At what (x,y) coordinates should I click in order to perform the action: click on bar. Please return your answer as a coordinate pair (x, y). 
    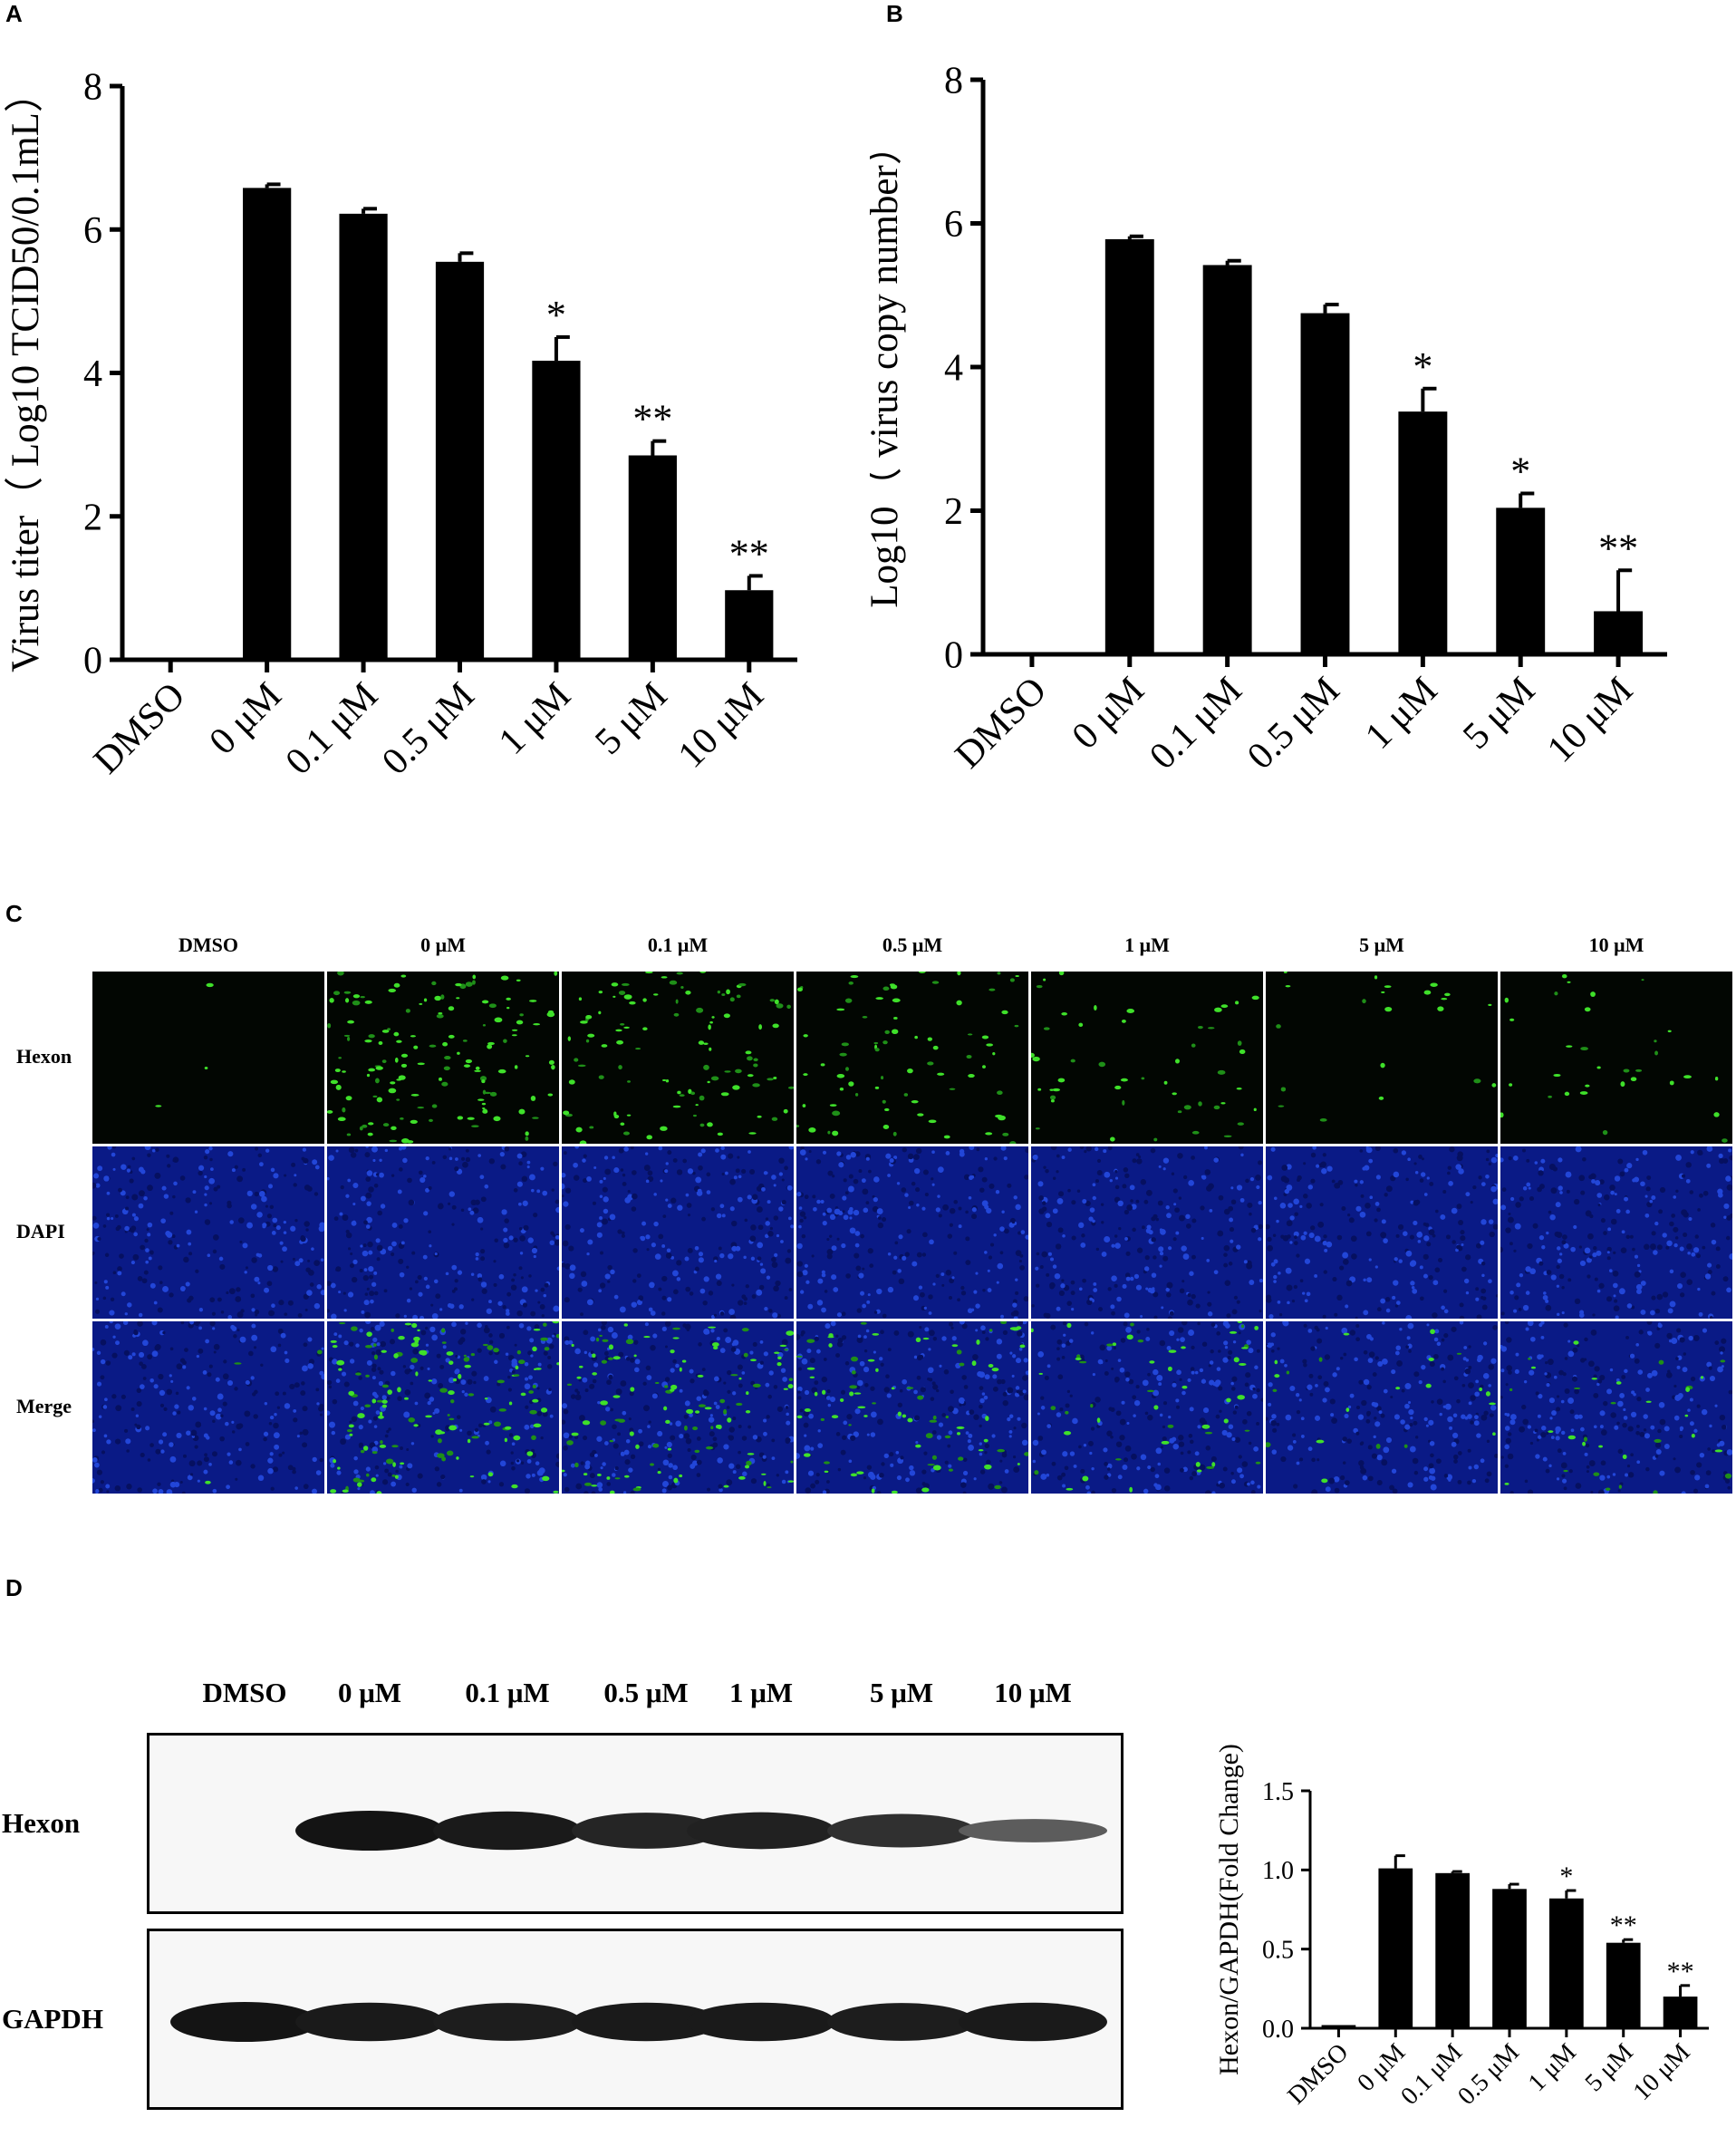
    Looking at the image, I should click on (1452, 1950).